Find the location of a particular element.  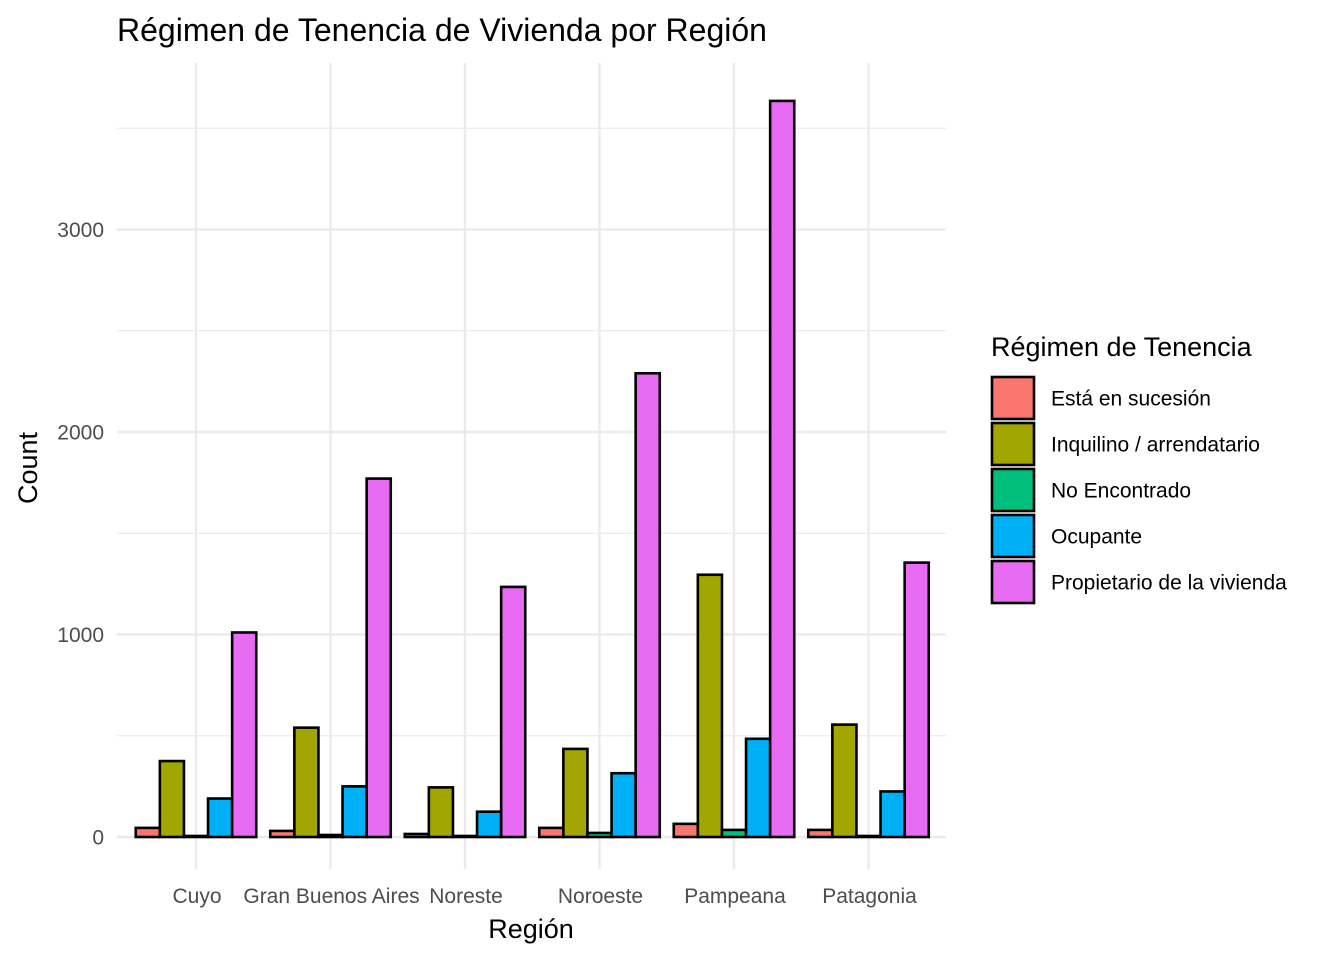

legend-label: Ocupante is located at coordinates (1096, 537).